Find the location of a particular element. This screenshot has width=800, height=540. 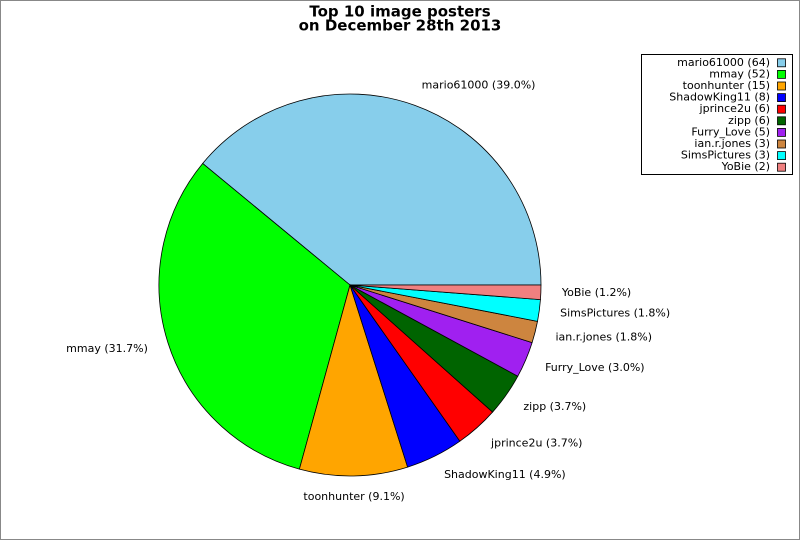

legend-label: toonhunter (15) is located at coordinates (726, 85).